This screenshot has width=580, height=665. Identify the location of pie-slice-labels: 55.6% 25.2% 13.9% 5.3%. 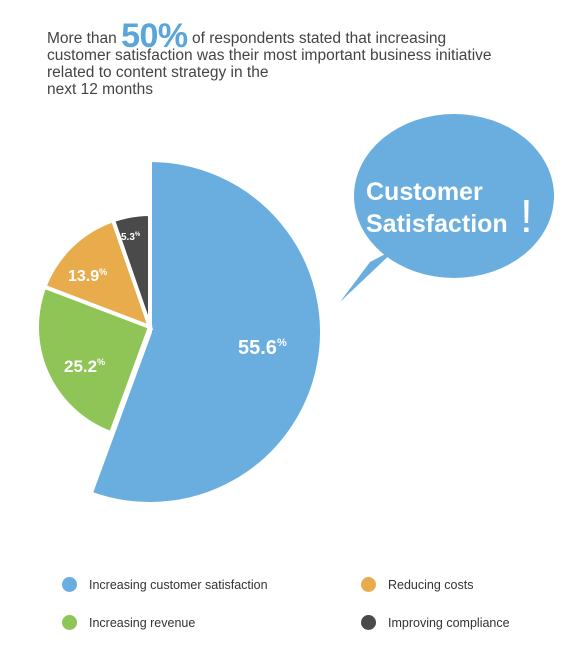
(175, 304).